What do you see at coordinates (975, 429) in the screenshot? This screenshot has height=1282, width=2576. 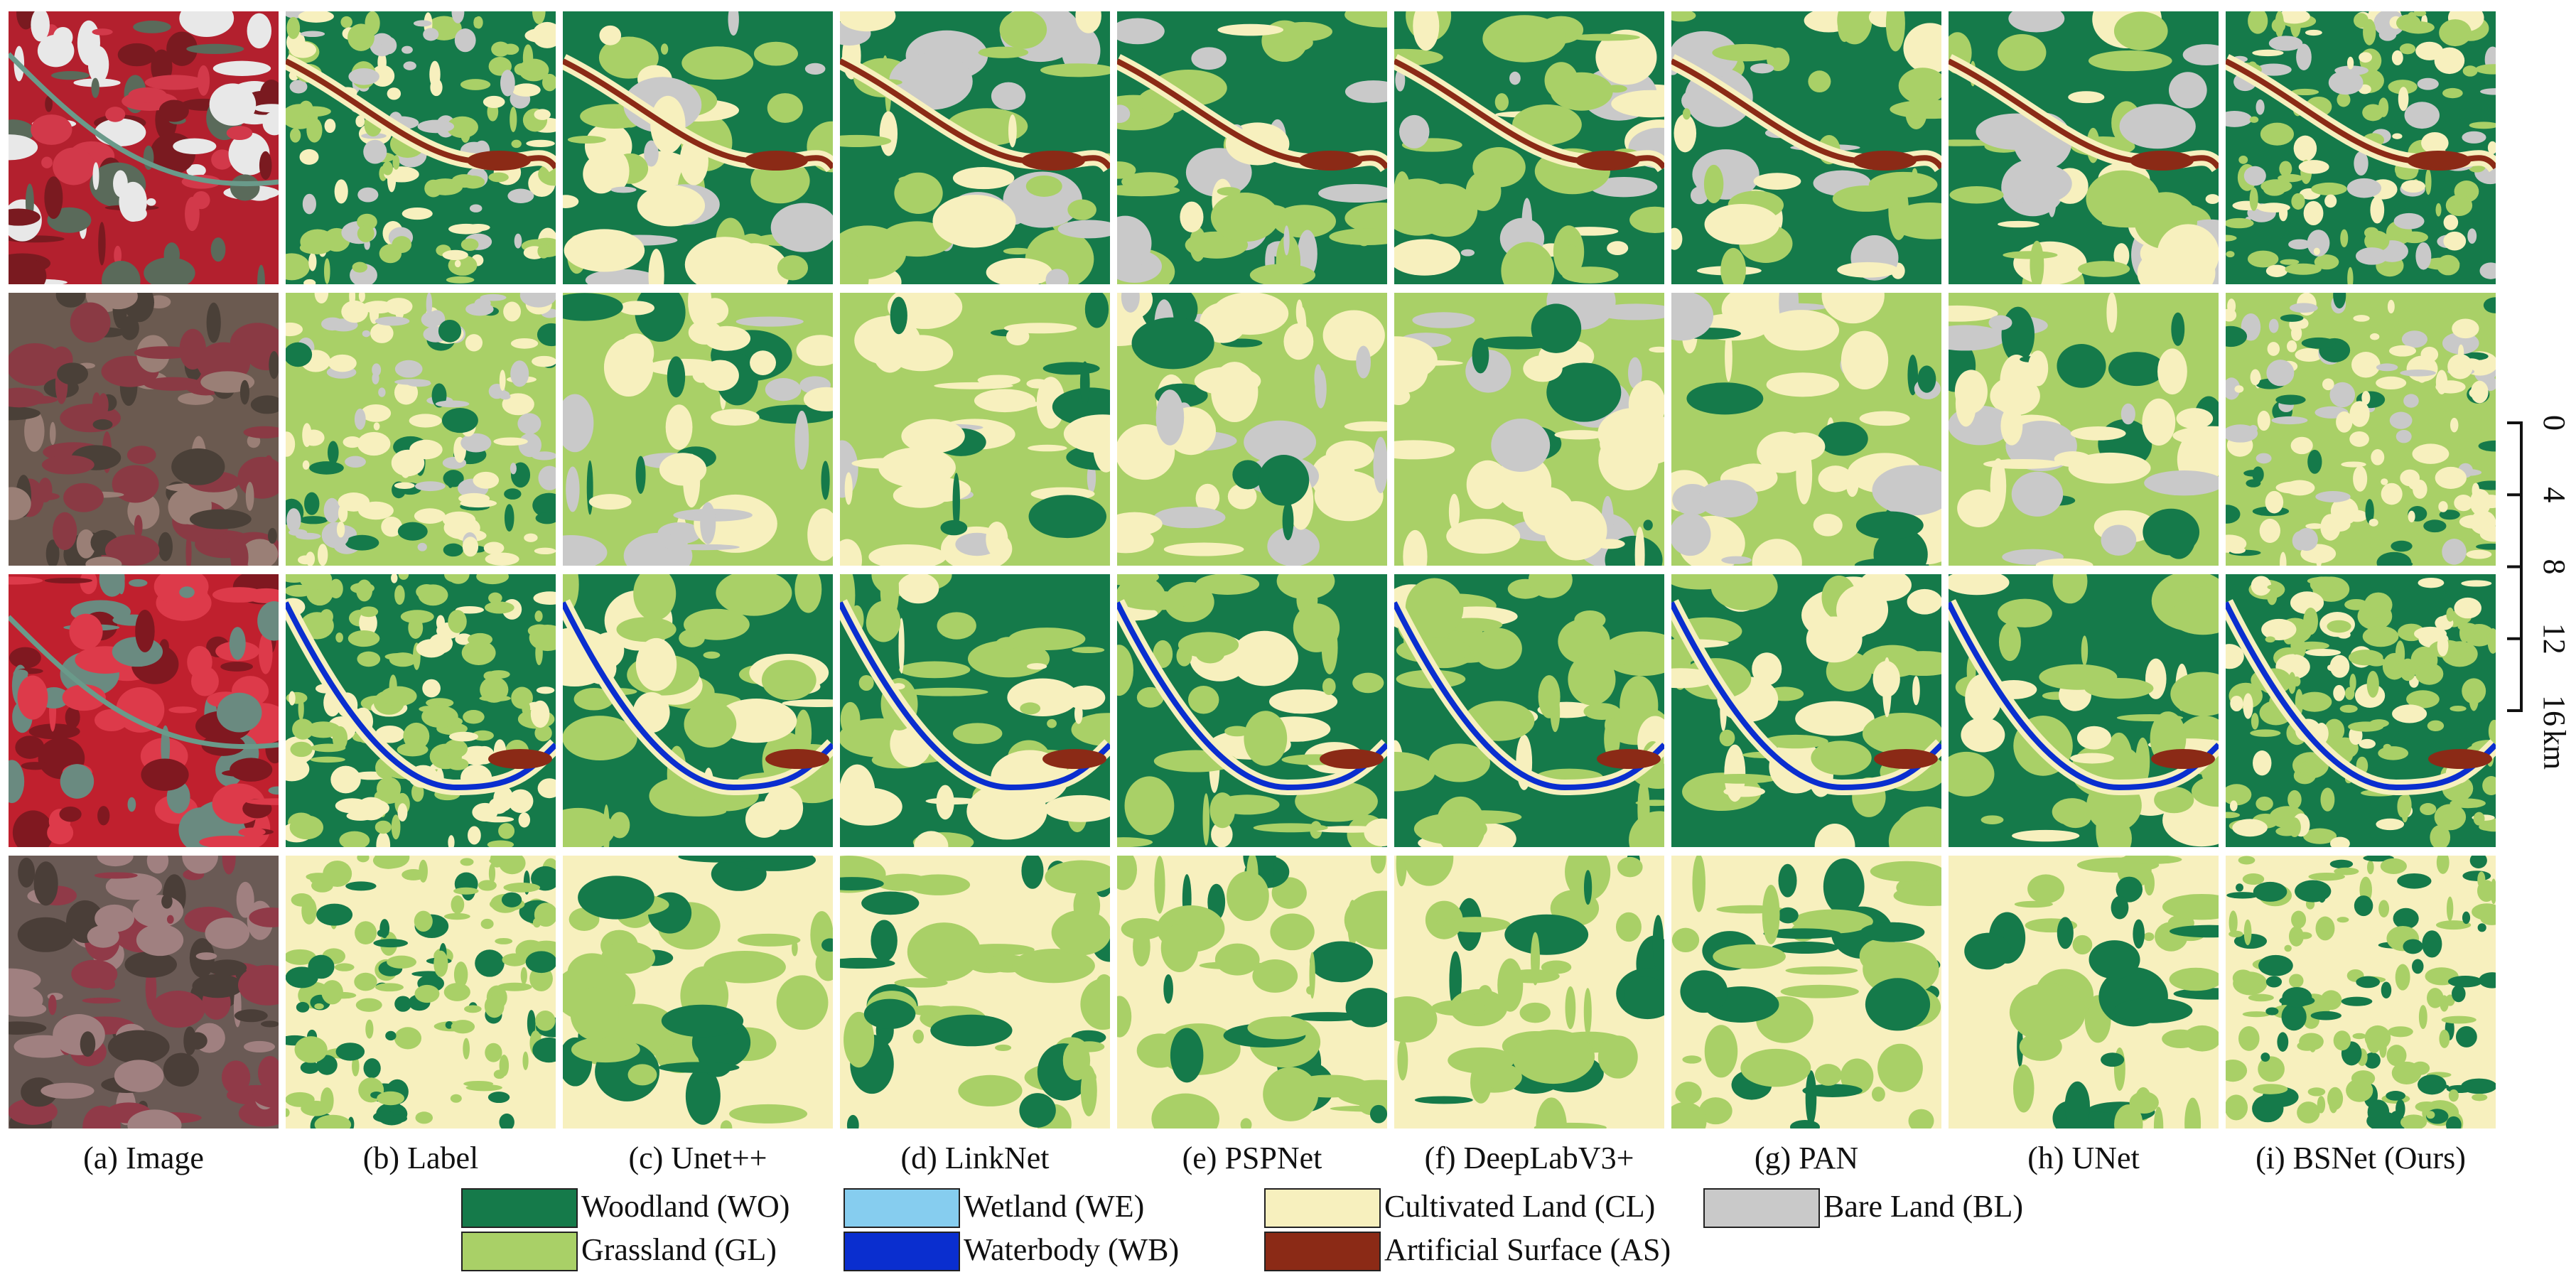 I see `panel-content` at bounding box center [975, 429].